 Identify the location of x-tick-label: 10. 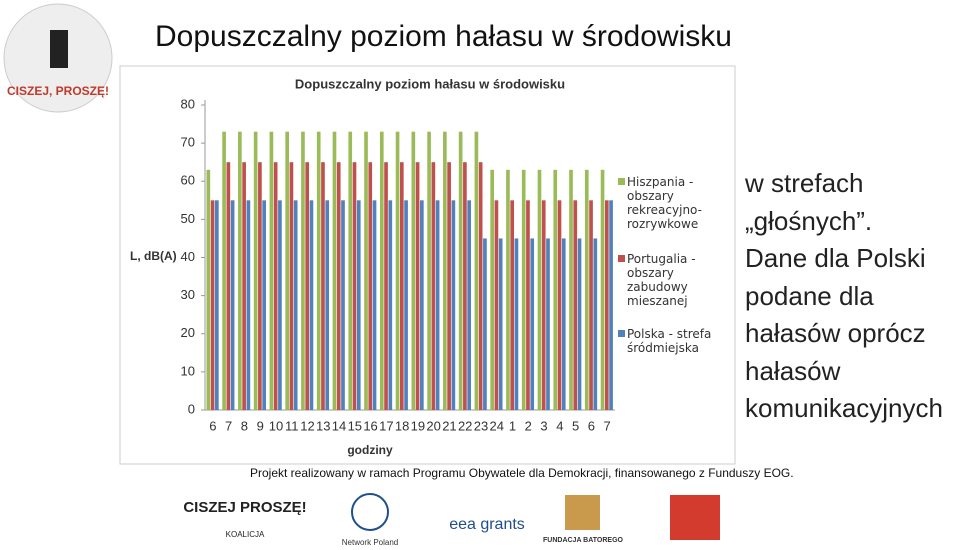
(276, 425).